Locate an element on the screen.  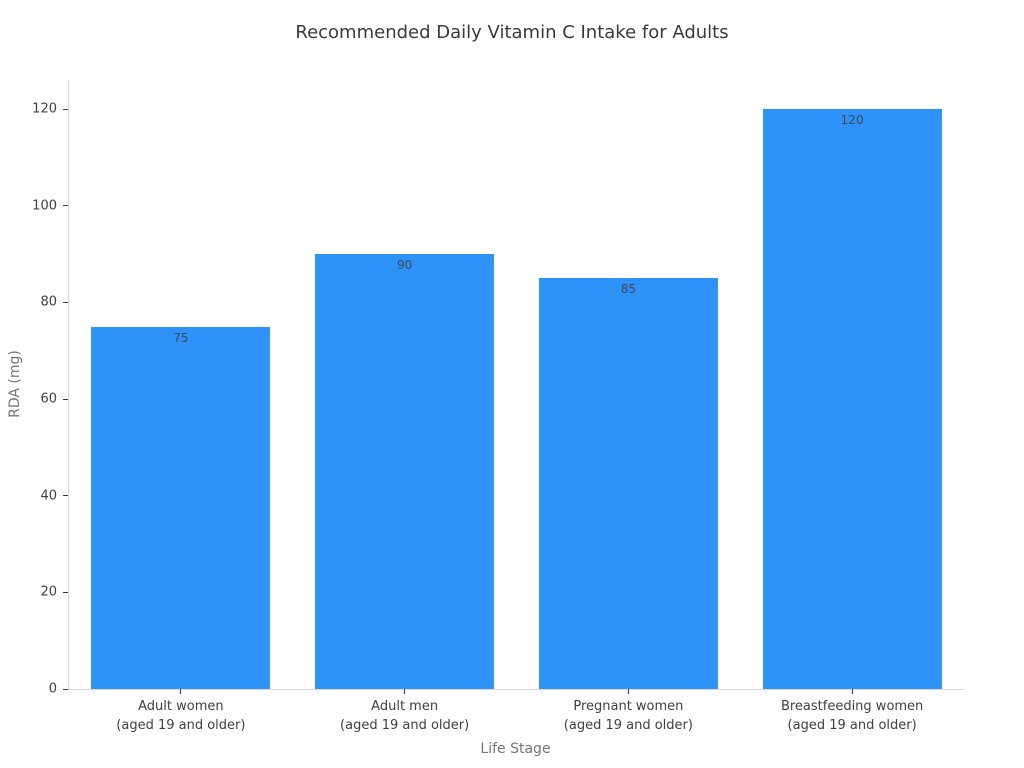
bar-value-label: 90 is located at coordinates (404, 265).